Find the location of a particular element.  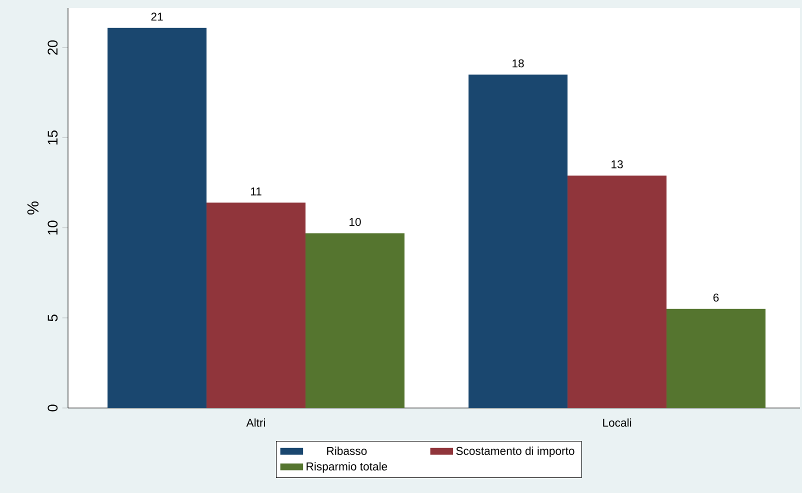

y-tick-label: 20 is located at coordinates (53, 47).